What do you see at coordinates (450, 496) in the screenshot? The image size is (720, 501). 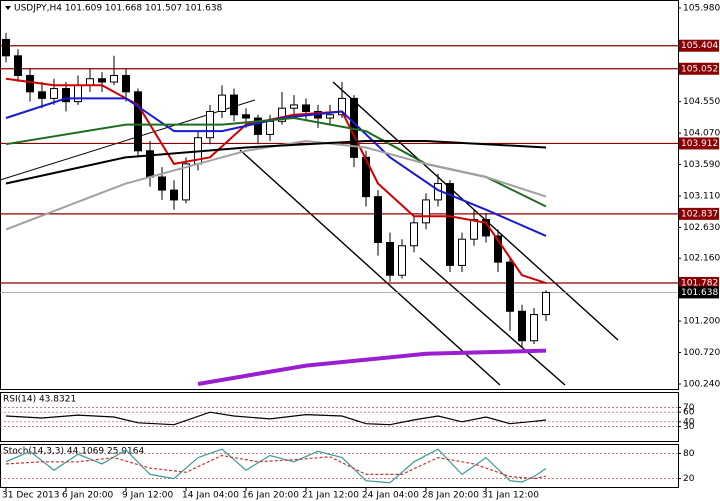 I see `x-tick-label: 28 Jan 20:00` at bounding box center [450, 496].